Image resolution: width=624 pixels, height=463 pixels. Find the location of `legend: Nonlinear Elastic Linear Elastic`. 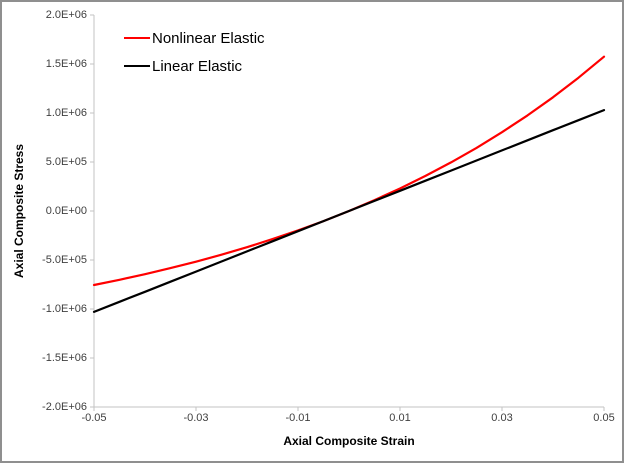

legend: Nonlinear Elastic Linear Elastic is located at coordinates (194, 52).